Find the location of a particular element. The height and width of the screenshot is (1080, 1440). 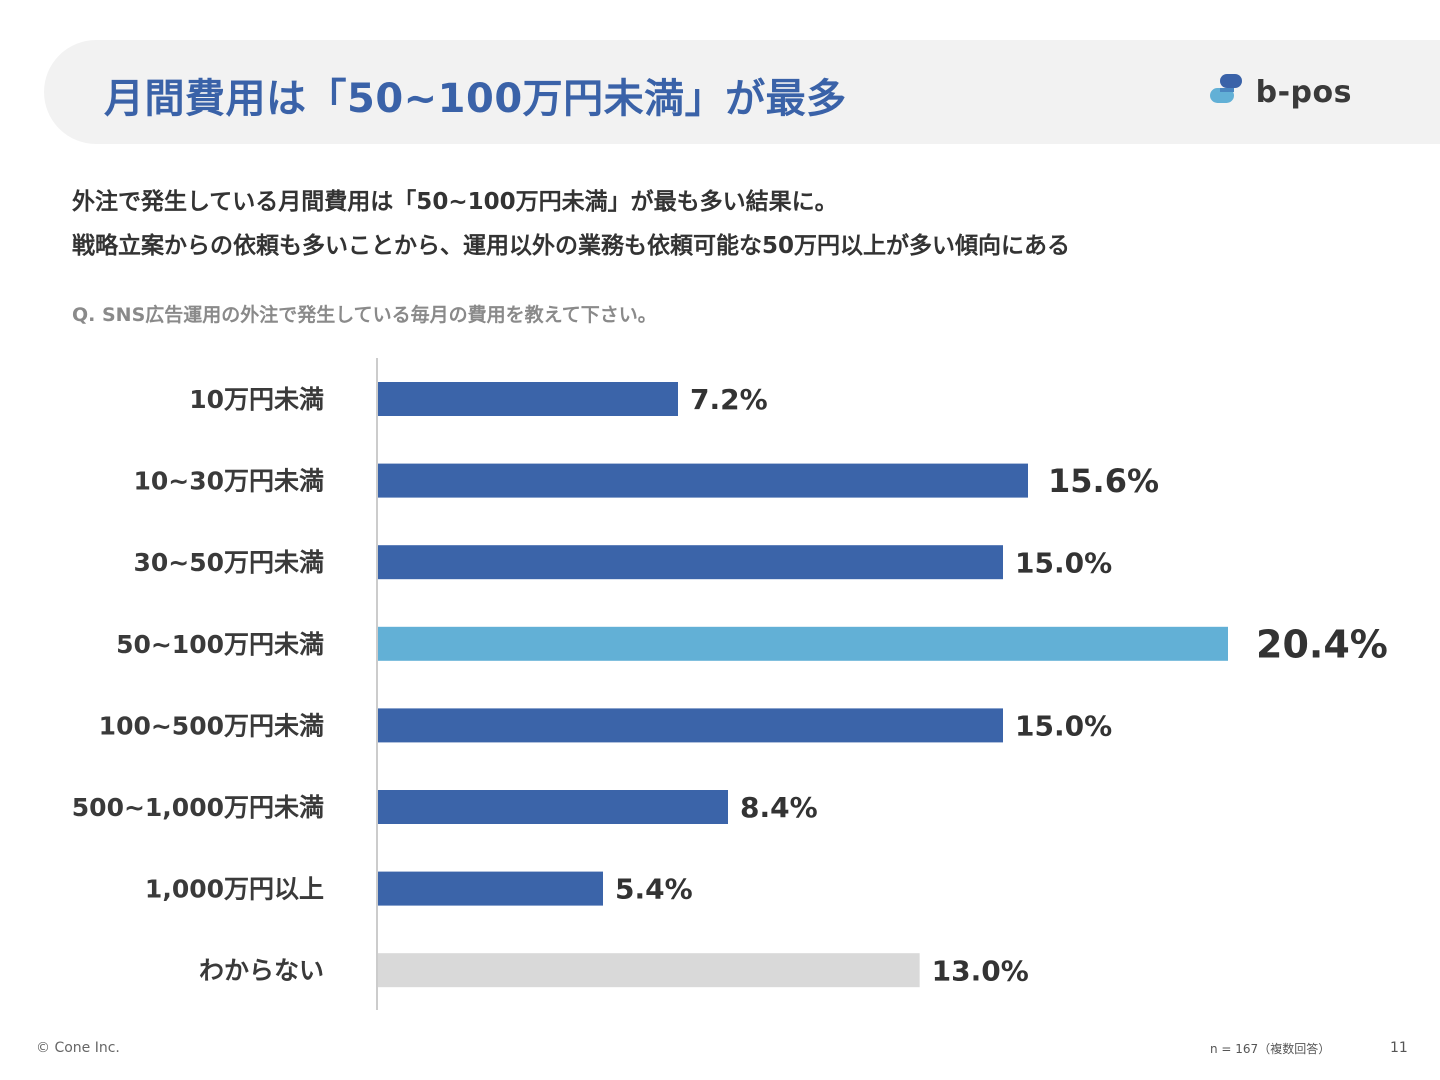

page-title: 月間費用は「50~100万円未満」が最多 is located at coordinates (475, 99).